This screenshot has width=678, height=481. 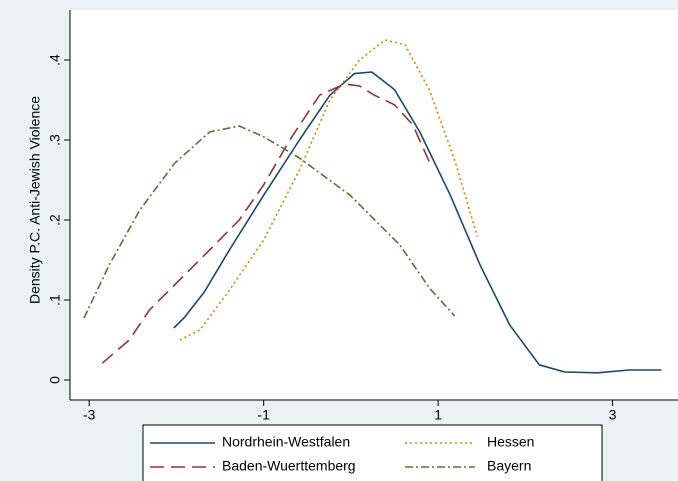 I want to click on x-tick-label: 3, so click(x=613, y=415).